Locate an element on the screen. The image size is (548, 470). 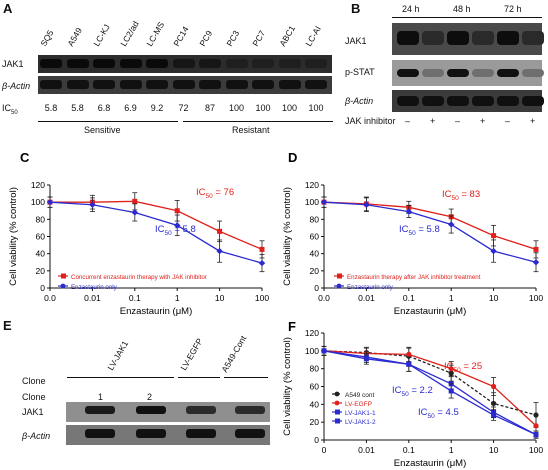
ic50-annotation: IC50 = 25 is located at coordinates (463, 367).